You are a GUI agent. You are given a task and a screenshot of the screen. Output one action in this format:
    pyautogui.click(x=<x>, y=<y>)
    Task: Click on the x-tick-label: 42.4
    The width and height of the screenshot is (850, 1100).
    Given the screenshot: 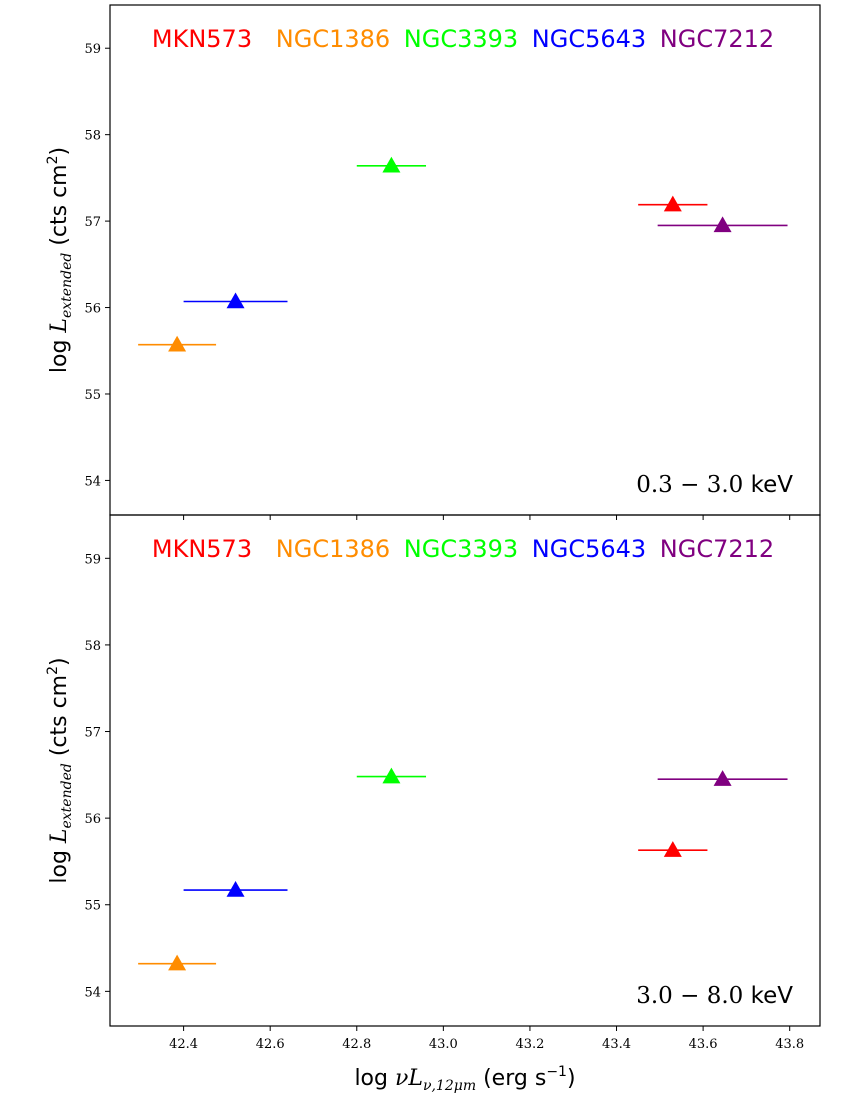 What is the action you would take?
    pyautogui.click(x=183, y=1044)
    